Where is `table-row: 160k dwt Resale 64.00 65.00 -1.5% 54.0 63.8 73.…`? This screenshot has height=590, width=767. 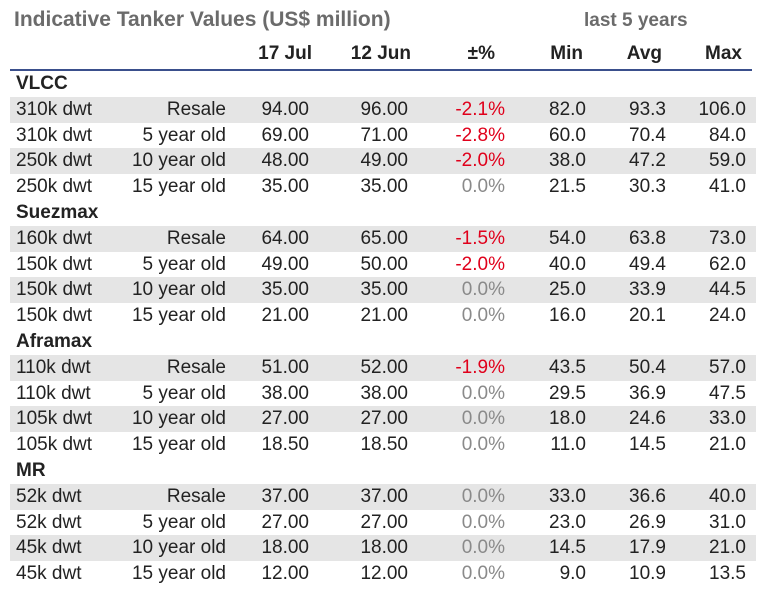 table-row: 160k dwt Resale 64.00 65.00 -1.5% 54.0 63.8 73.… is located at coordinates (383, 238).